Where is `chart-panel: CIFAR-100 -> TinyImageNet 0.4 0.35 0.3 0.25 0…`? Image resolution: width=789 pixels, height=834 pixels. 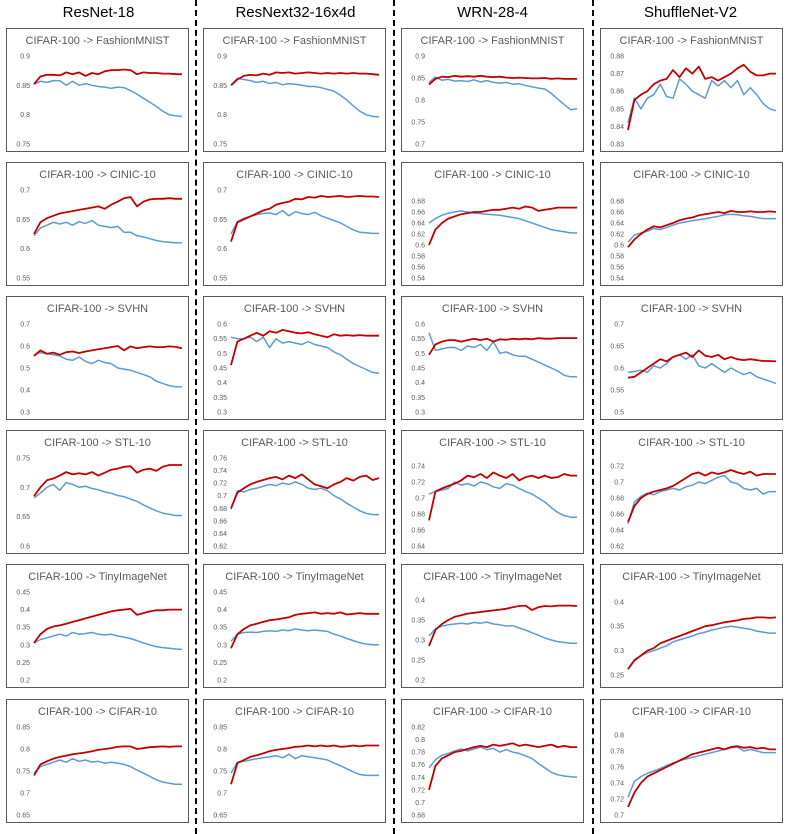 chart-panel: CIFAR-100 -> TinyImageNet 0.4 0.35 0.3 0.25 0… is located at coordinates (492, 626).